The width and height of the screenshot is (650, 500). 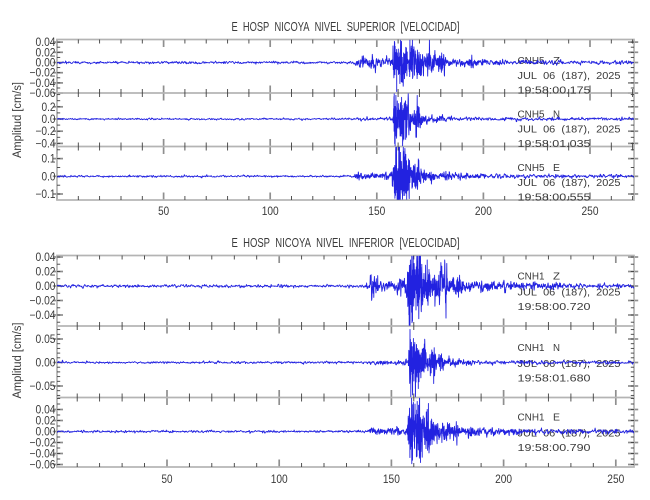 What do you see at coordinates (46, 132) in the screenshot?
I see `svg-text: −0.2` at bounding box center [46, 132].